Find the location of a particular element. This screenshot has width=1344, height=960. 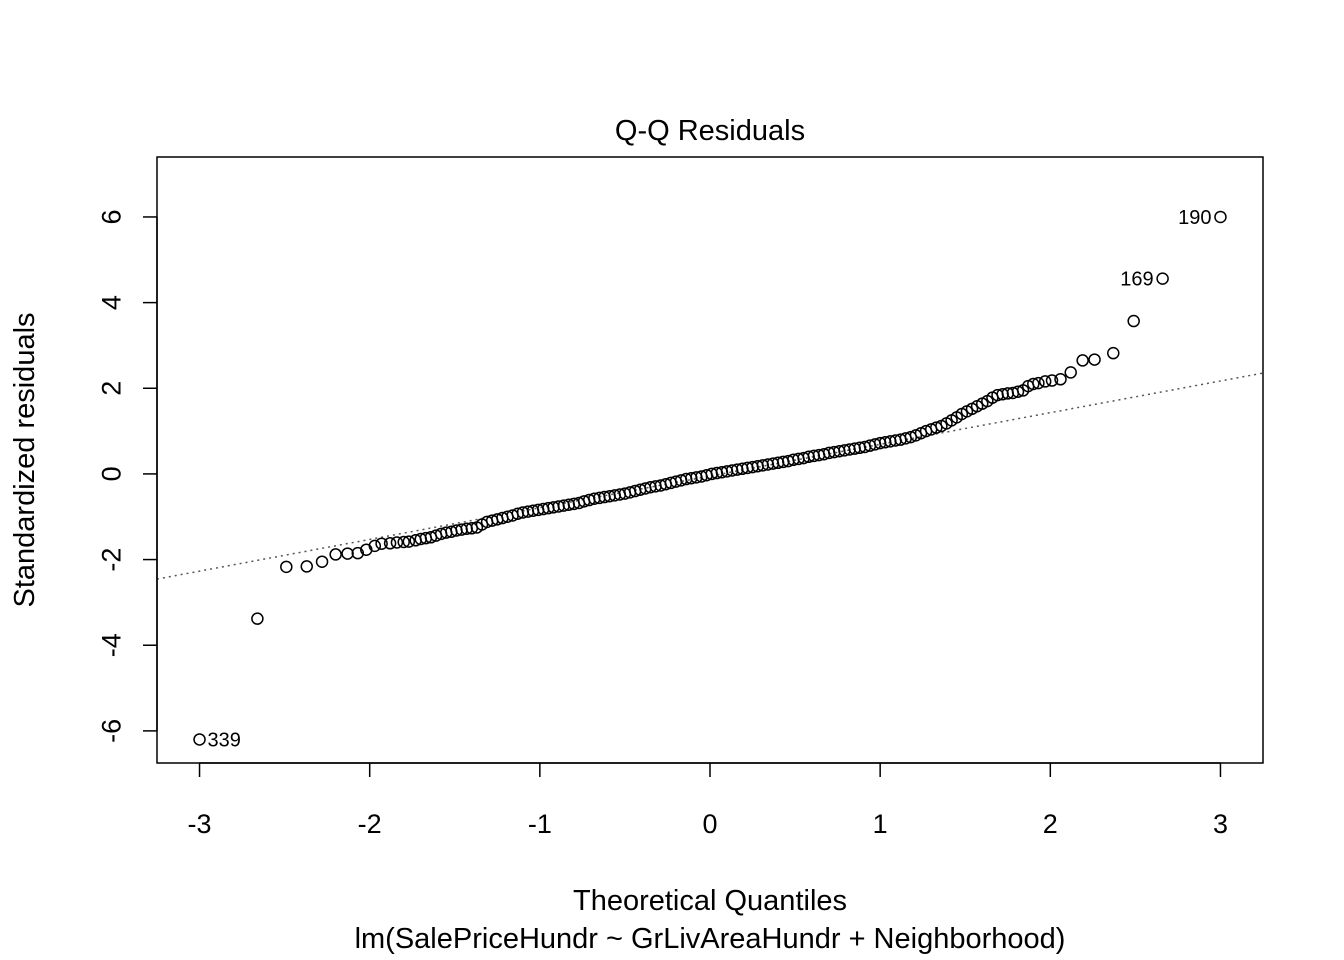

outlier-label: 169 is located at coordinates (1136, 280).